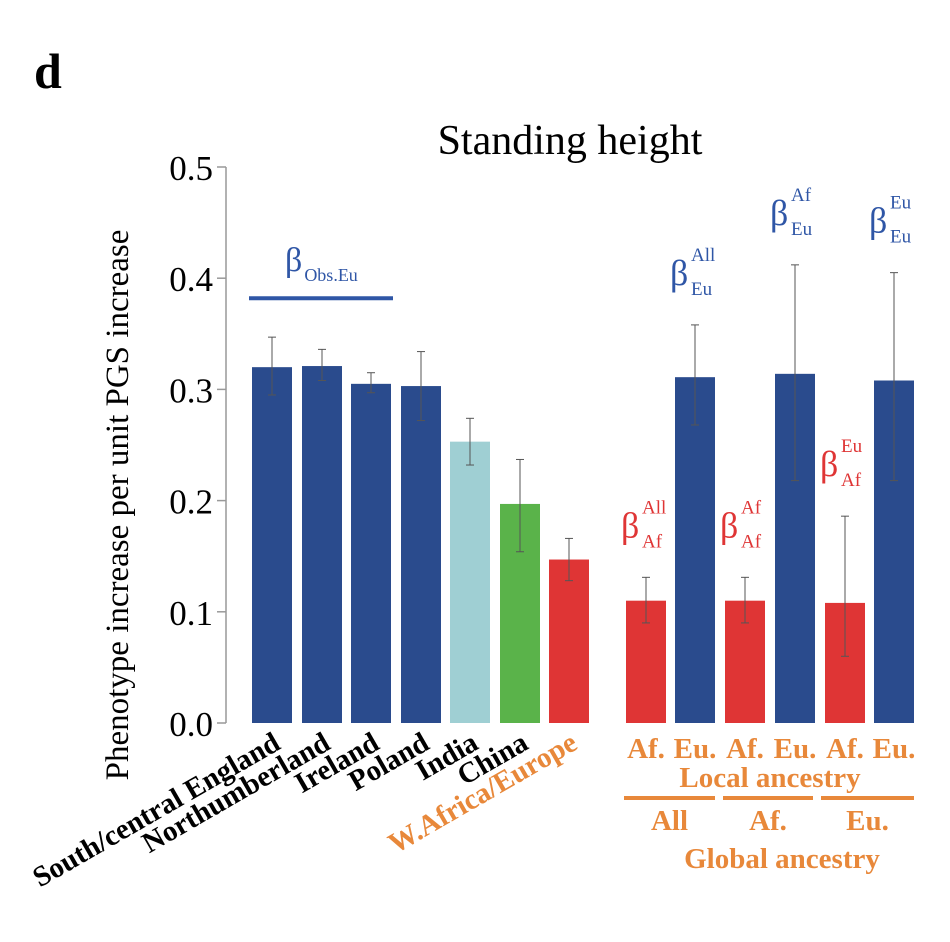 Image resolution: width=950 pixels, height=942 pixels. I want to click on beta-annotation: β Af Af, so click(741, 524).